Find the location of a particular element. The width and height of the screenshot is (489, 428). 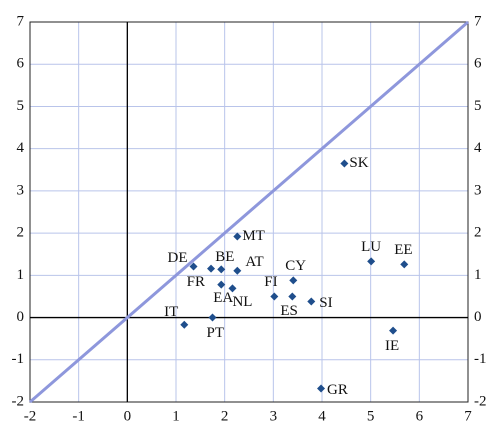

y-tick-label-right: -2 is located at coordinates (480, 401).